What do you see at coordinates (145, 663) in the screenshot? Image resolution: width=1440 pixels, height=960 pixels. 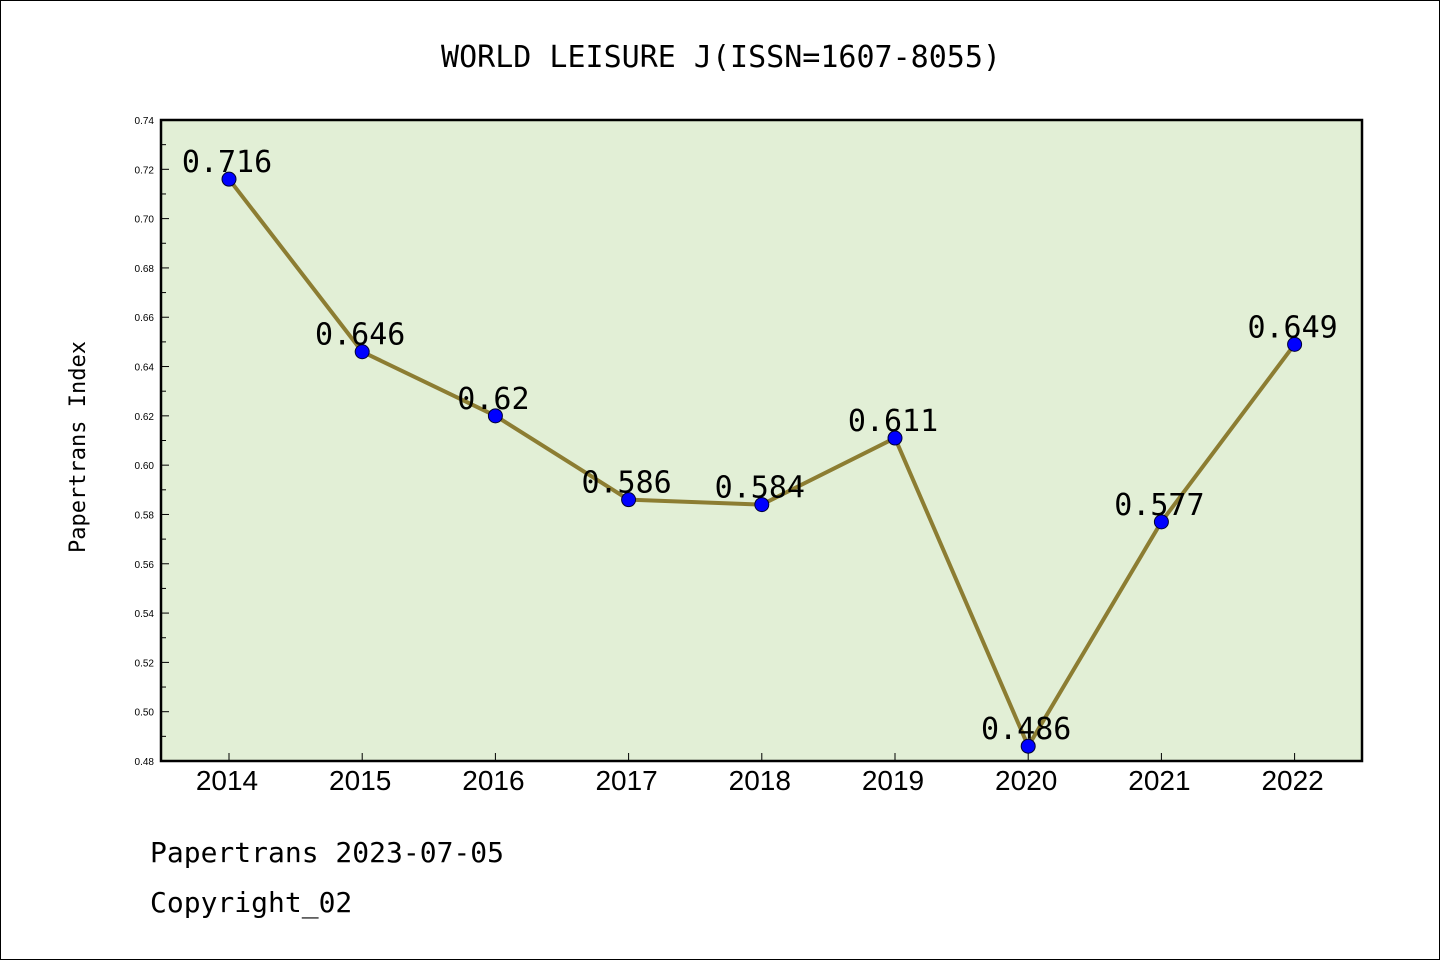 I see `y-tick-label: 0.52` at bounding box center [145, 663].